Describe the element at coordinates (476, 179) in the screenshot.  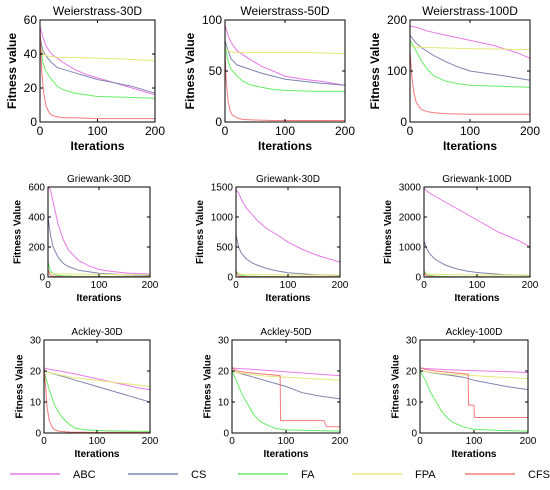
I see `subplot-title: Griewank-100D` at that location.